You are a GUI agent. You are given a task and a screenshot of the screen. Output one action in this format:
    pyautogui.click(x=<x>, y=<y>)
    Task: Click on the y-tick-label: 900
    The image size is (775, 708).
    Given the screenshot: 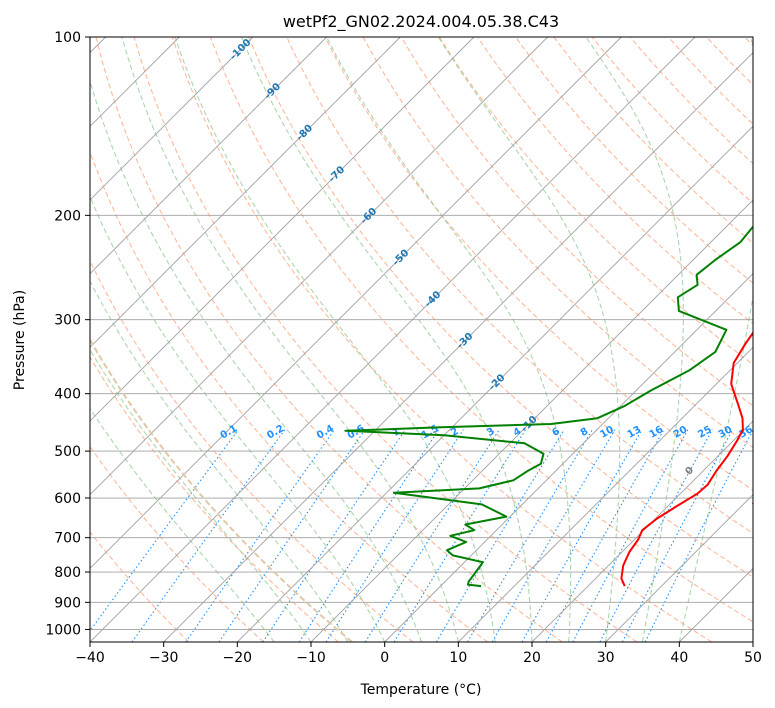 What is the action you would take?
    pyautogui.click(x=67, y=603)
    